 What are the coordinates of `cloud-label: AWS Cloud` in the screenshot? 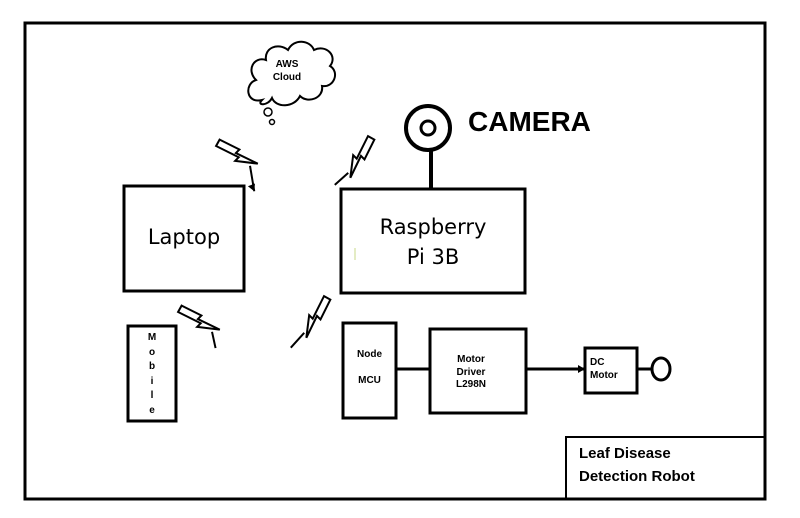 It's located at (287, 71).